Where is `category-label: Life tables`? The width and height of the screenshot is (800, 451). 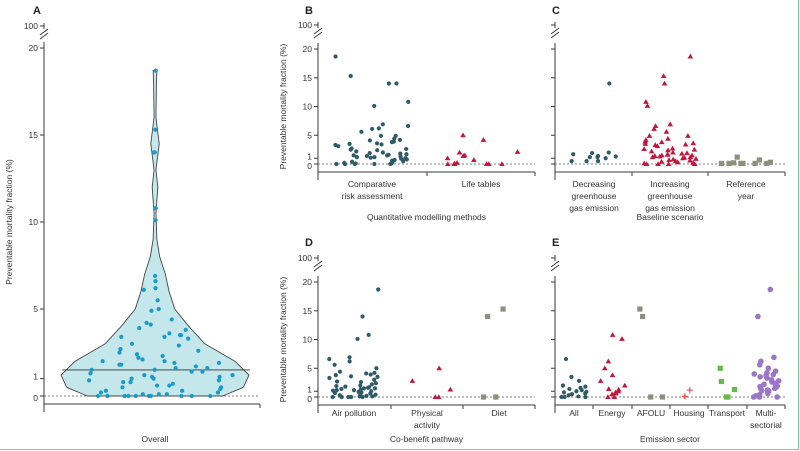
category-label: Life tables is located at coordinates (481, 184).